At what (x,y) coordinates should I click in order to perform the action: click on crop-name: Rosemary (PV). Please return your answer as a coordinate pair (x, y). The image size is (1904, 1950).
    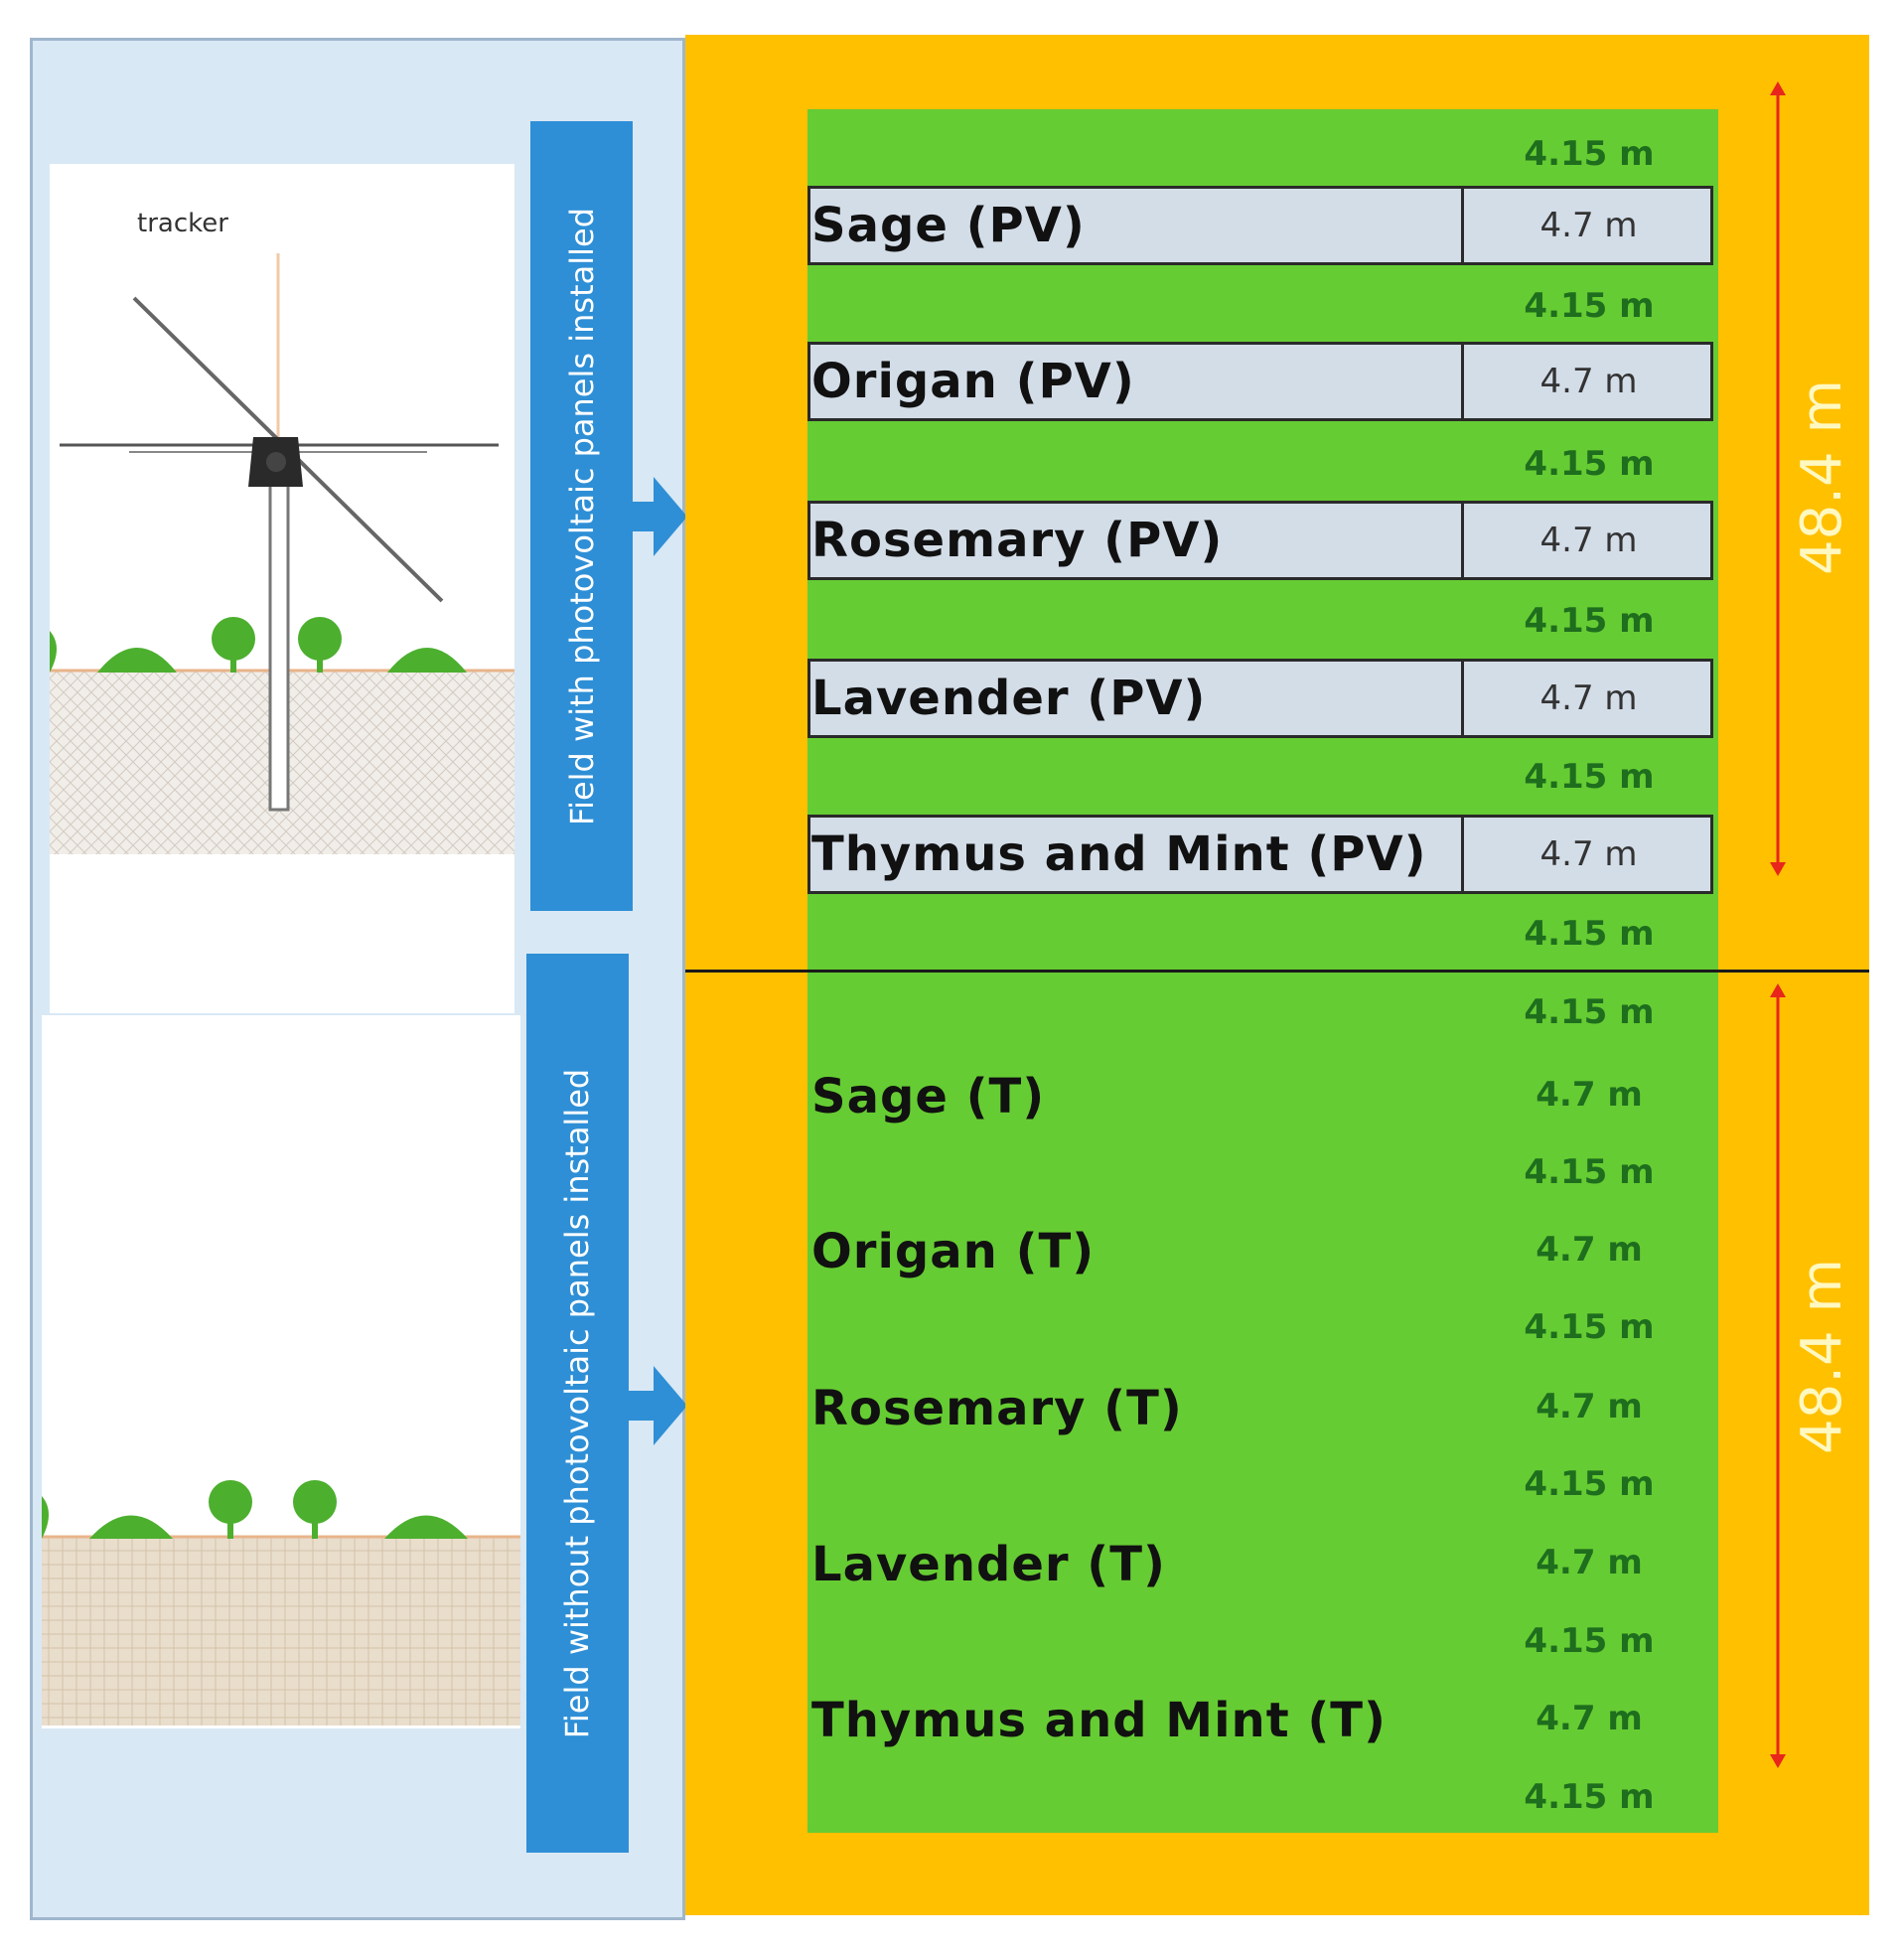
    Looking at the image, I should click on (1017, 540).